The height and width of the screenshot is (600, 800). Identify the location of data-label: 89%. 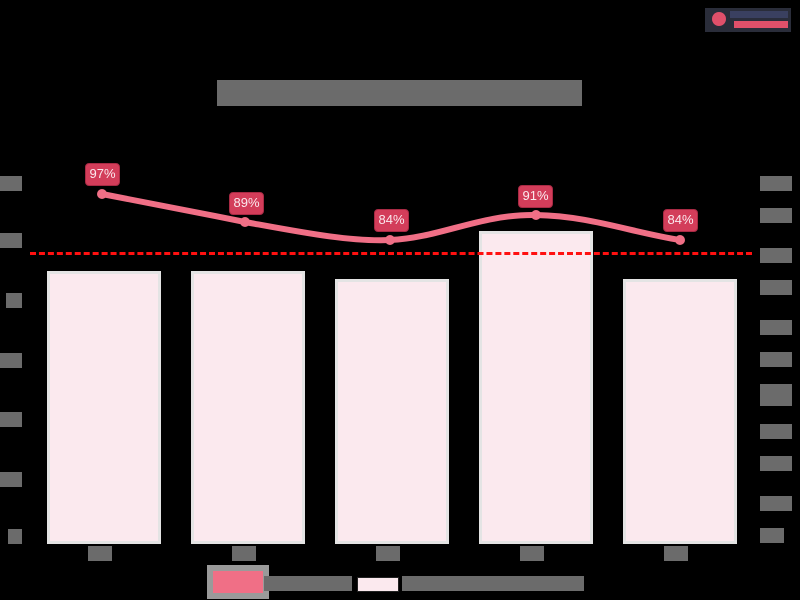
(246, 203).